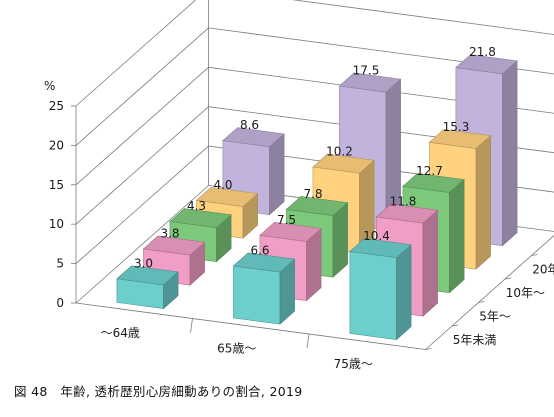 Image resolution: width=554 pixels, height=417 pixels. I want to click on y-tick-label: 0, so click(60, 303).